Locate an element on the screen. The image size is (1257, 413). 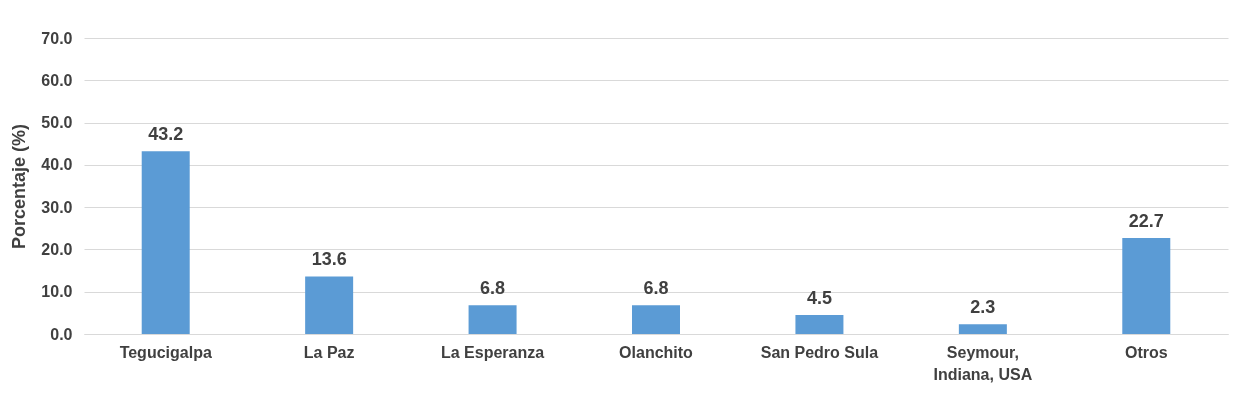
x-tick-label: Olanchito is located at coordinates (656, 352).